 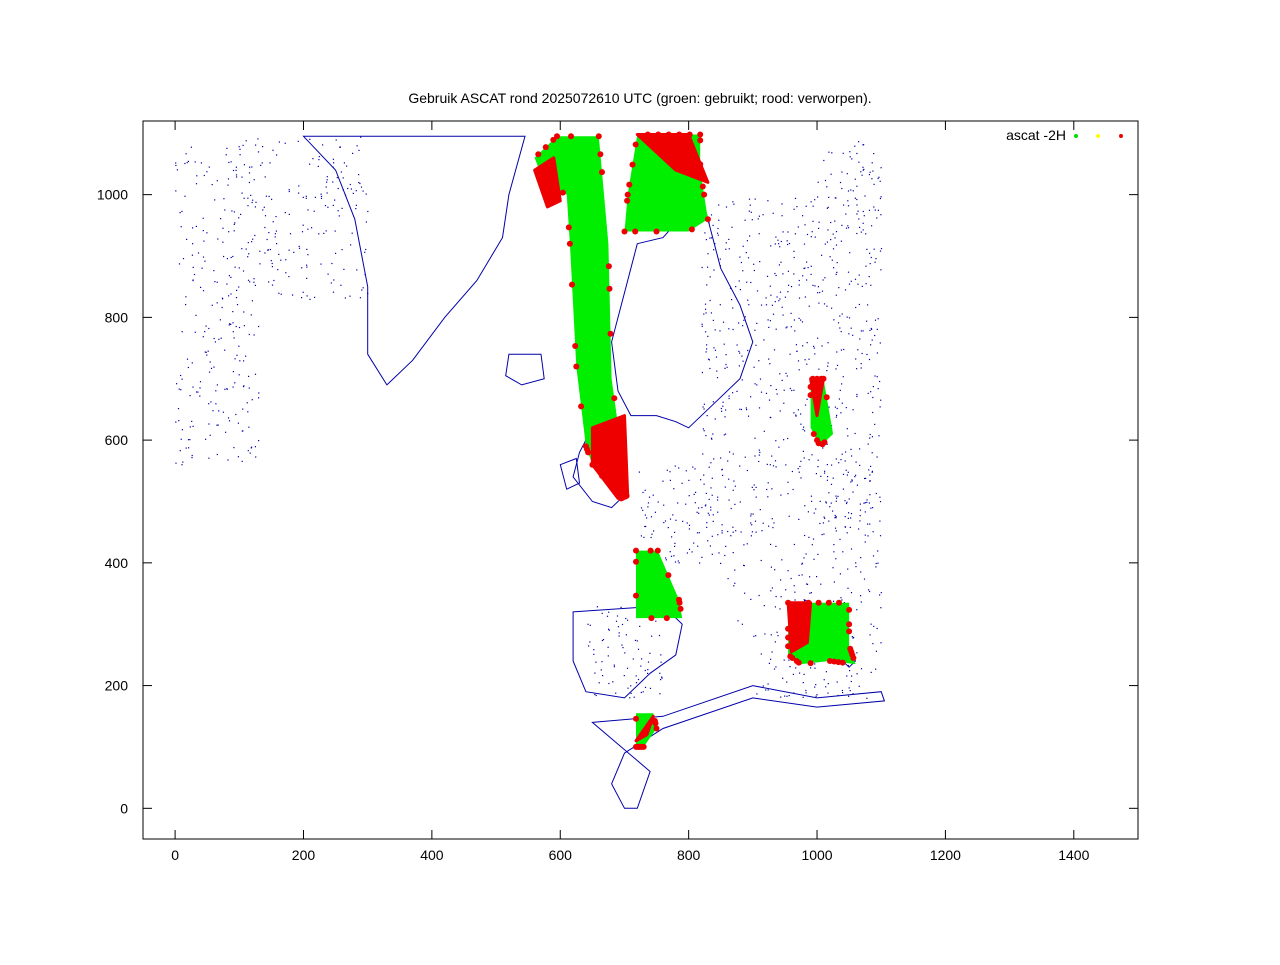 I want to click on legend: ascat -2H, so click(x=1064, y=135).